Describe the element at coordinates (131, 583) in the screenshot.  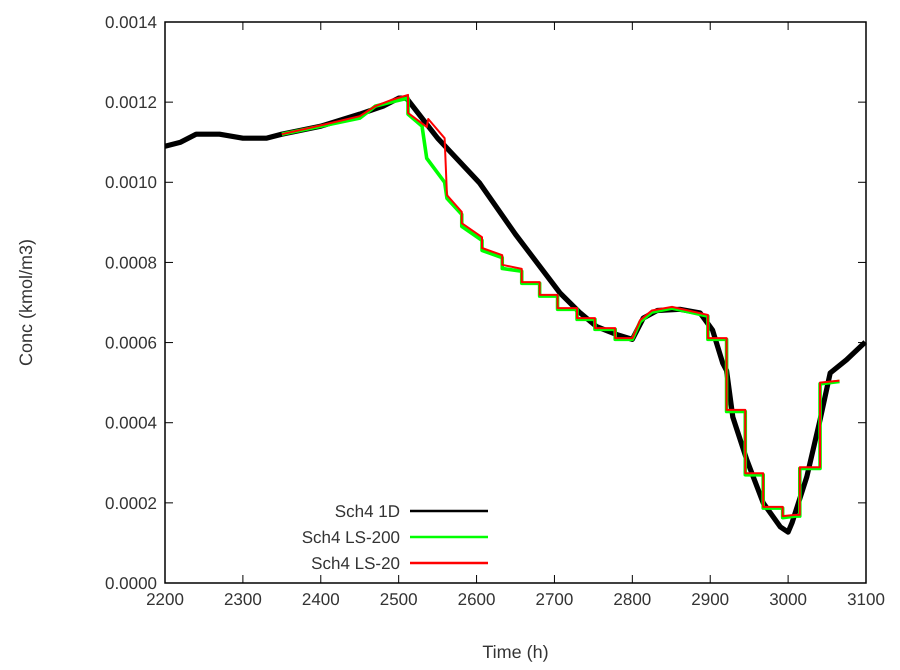
I see `y-tick-label: 0.0000` at that location.